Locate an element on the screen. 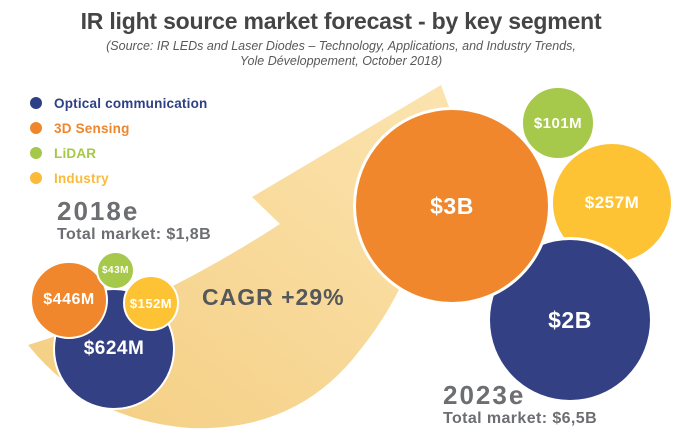 The image size is (682, 439). bubble-2018-3d-sensing: $446M is located at coordinates (69, 300).